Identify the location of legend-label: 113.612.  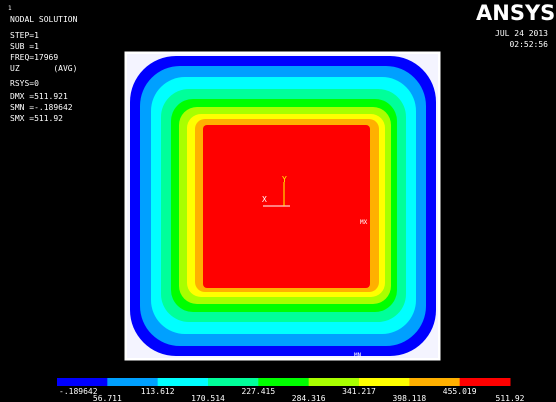
(158, 391).